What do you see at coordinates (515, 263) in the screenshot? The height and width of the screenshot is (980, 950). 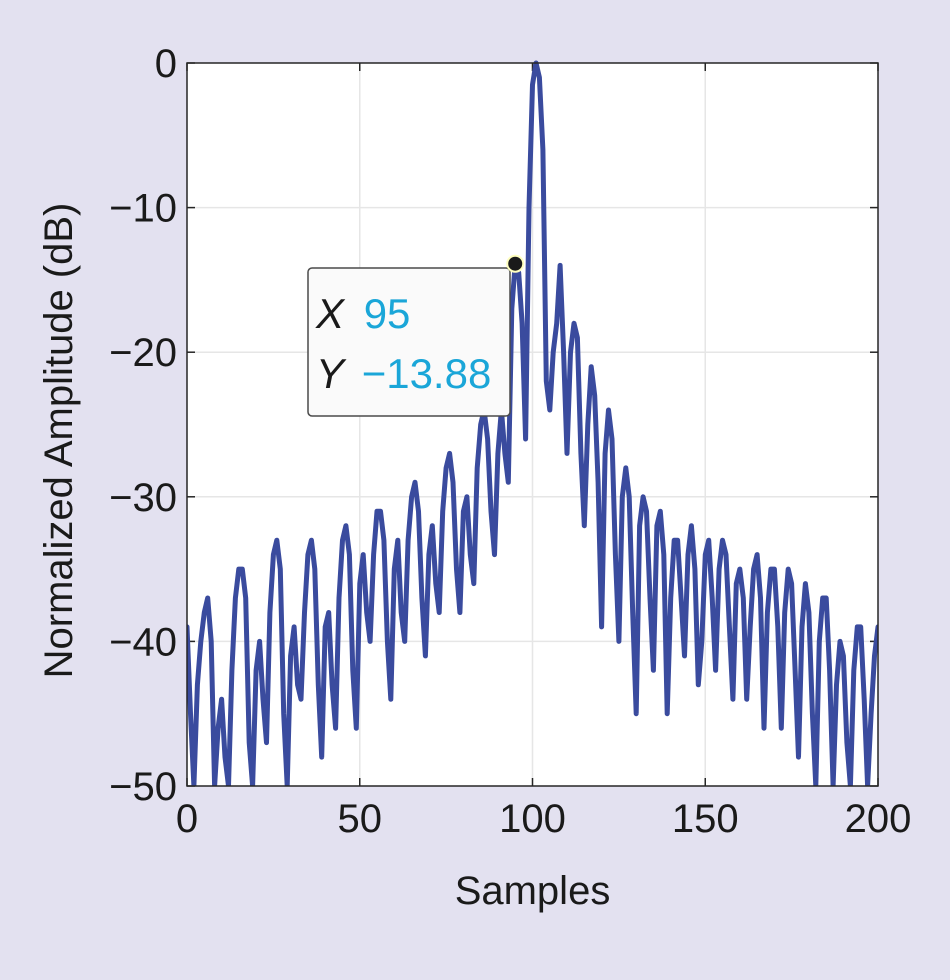 I see `datatip-marker` at bounding box center [515, 263].